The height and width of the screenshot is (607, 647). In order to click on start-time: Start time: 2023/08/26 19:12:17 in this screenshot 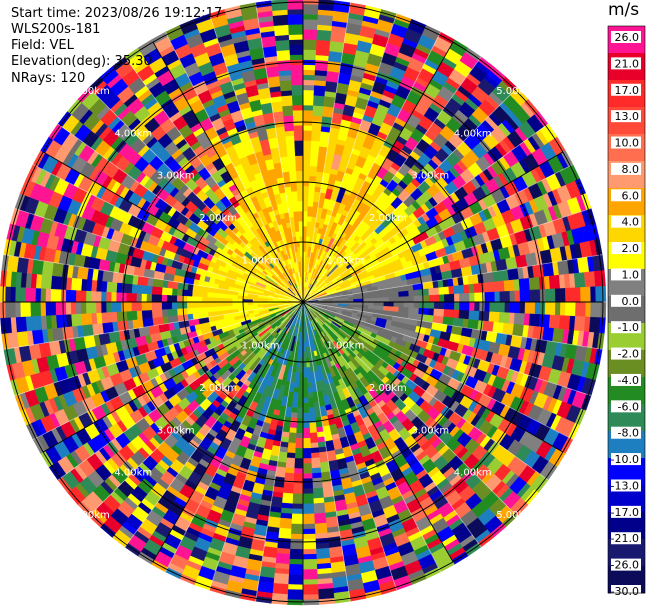, I will do `click(117, 13)`.